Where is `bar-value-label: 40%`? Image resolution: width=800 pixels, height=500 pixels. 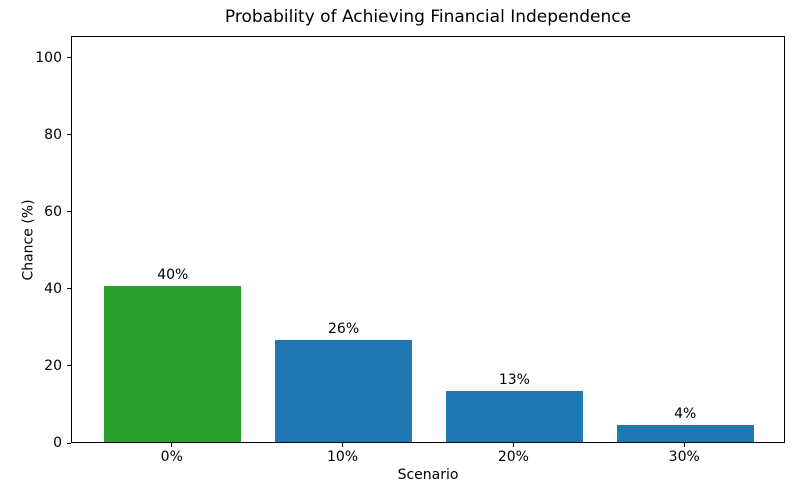
bar-value-label: 40% is located at coordinates (173, 275).